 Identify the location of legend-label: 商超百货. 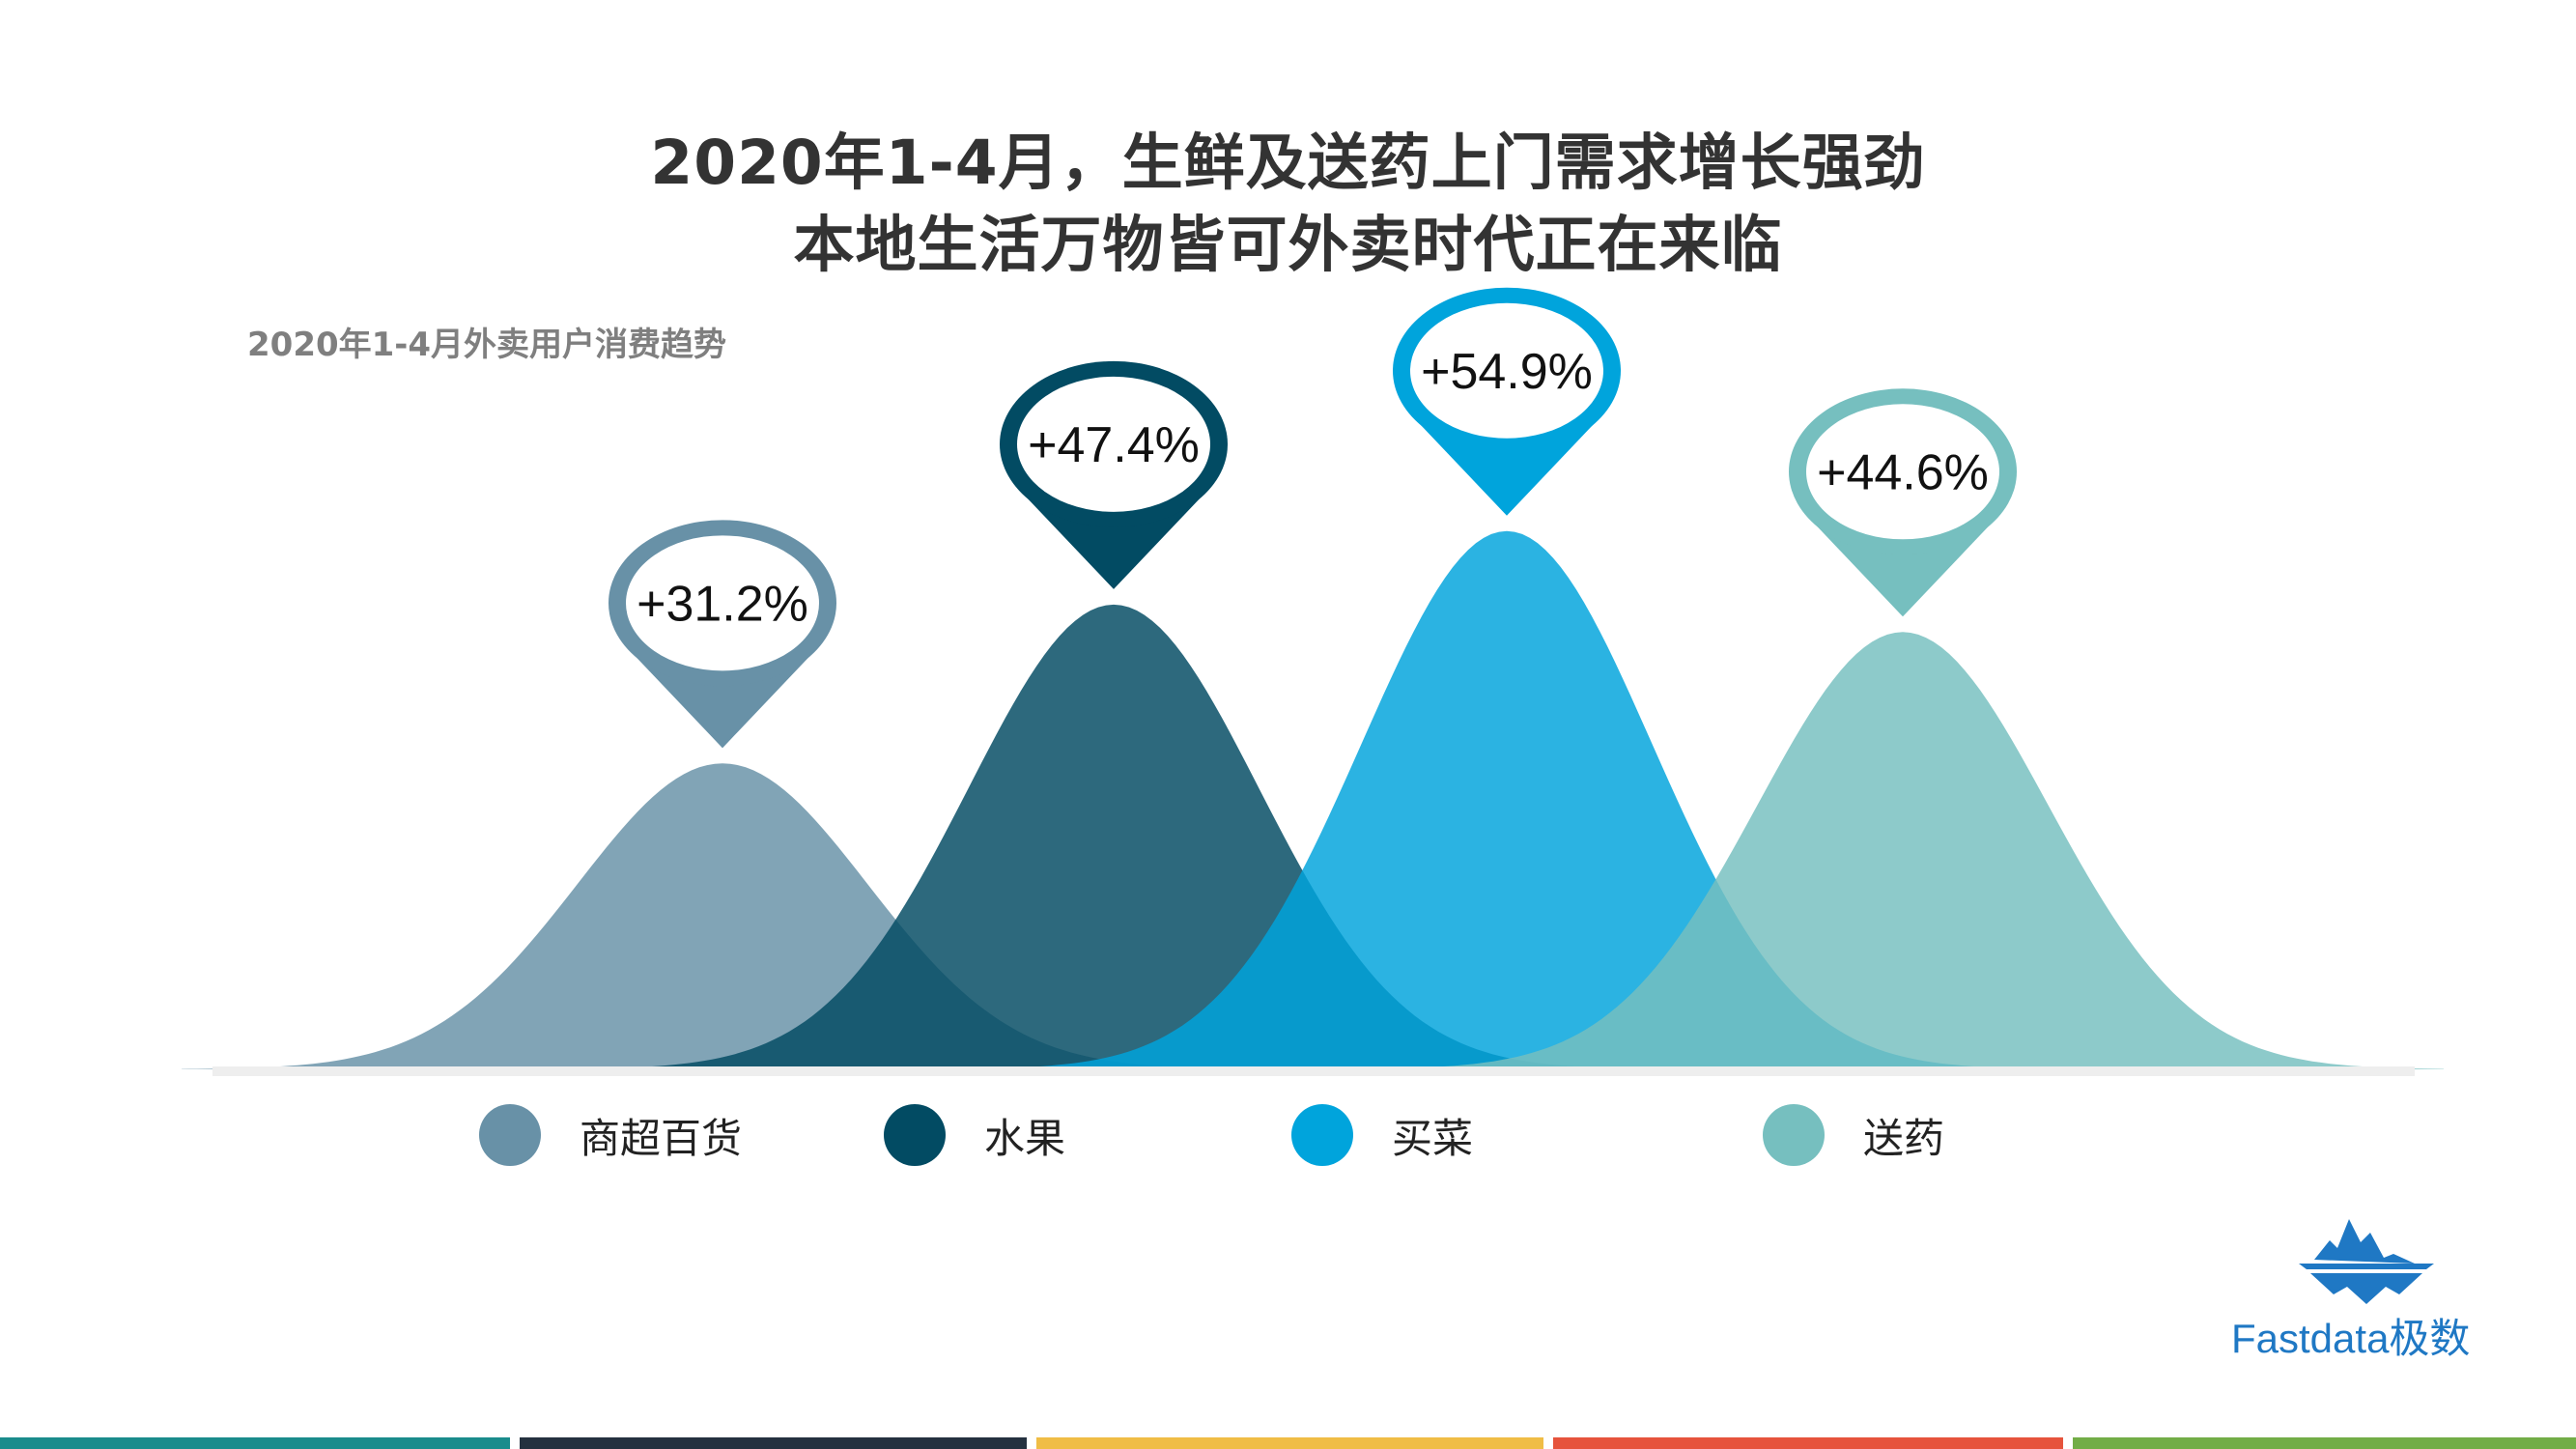
(661, 1138).